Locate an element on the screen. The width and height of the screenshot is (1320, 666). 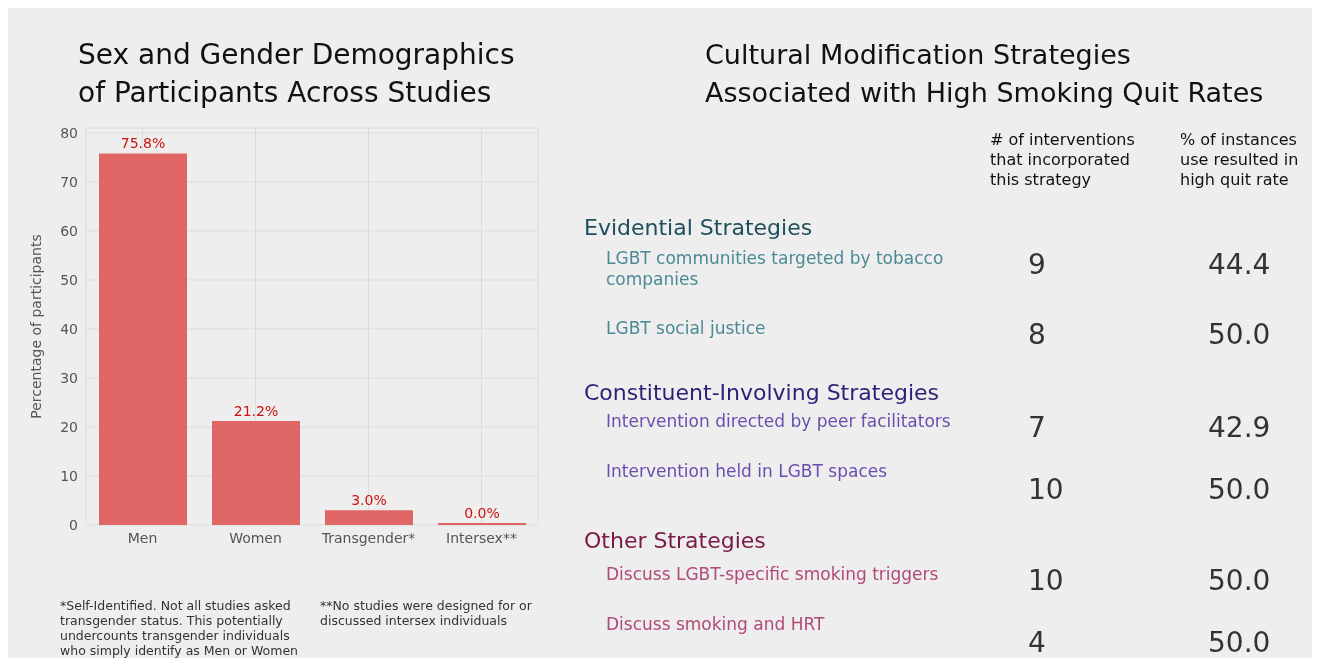
category-label: Discuss LGBT-specific smoking triggers is located at coordinates (773, 574).